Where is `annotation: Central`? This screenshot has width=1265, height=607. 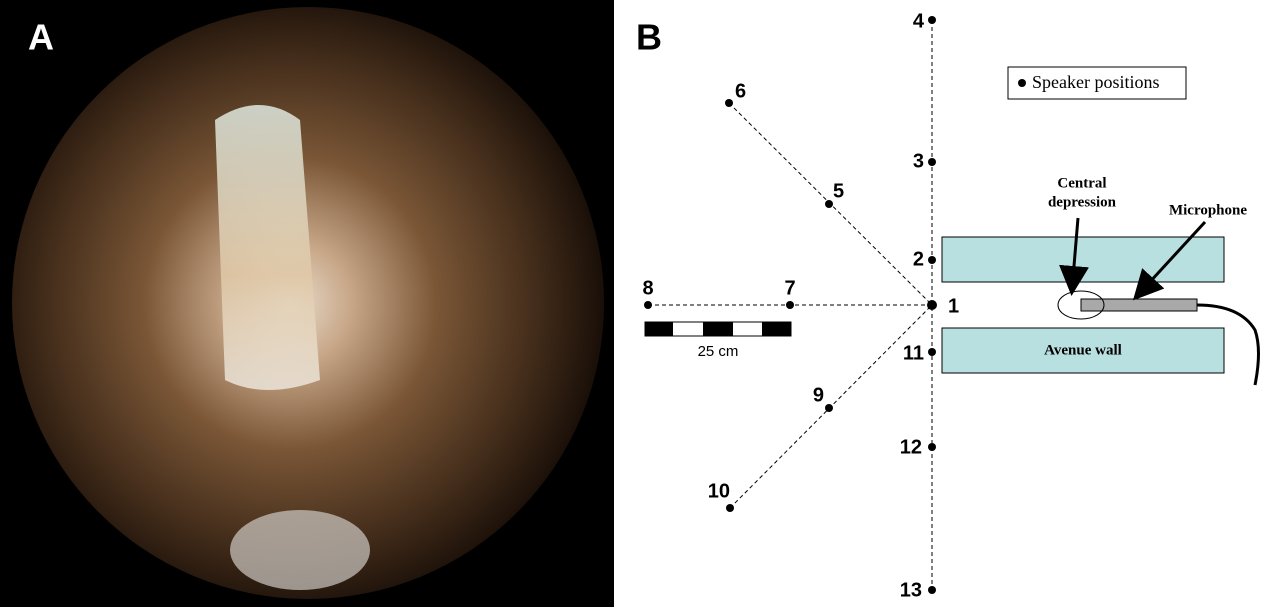 annotation: Central is located at coordinates (1081, 183).